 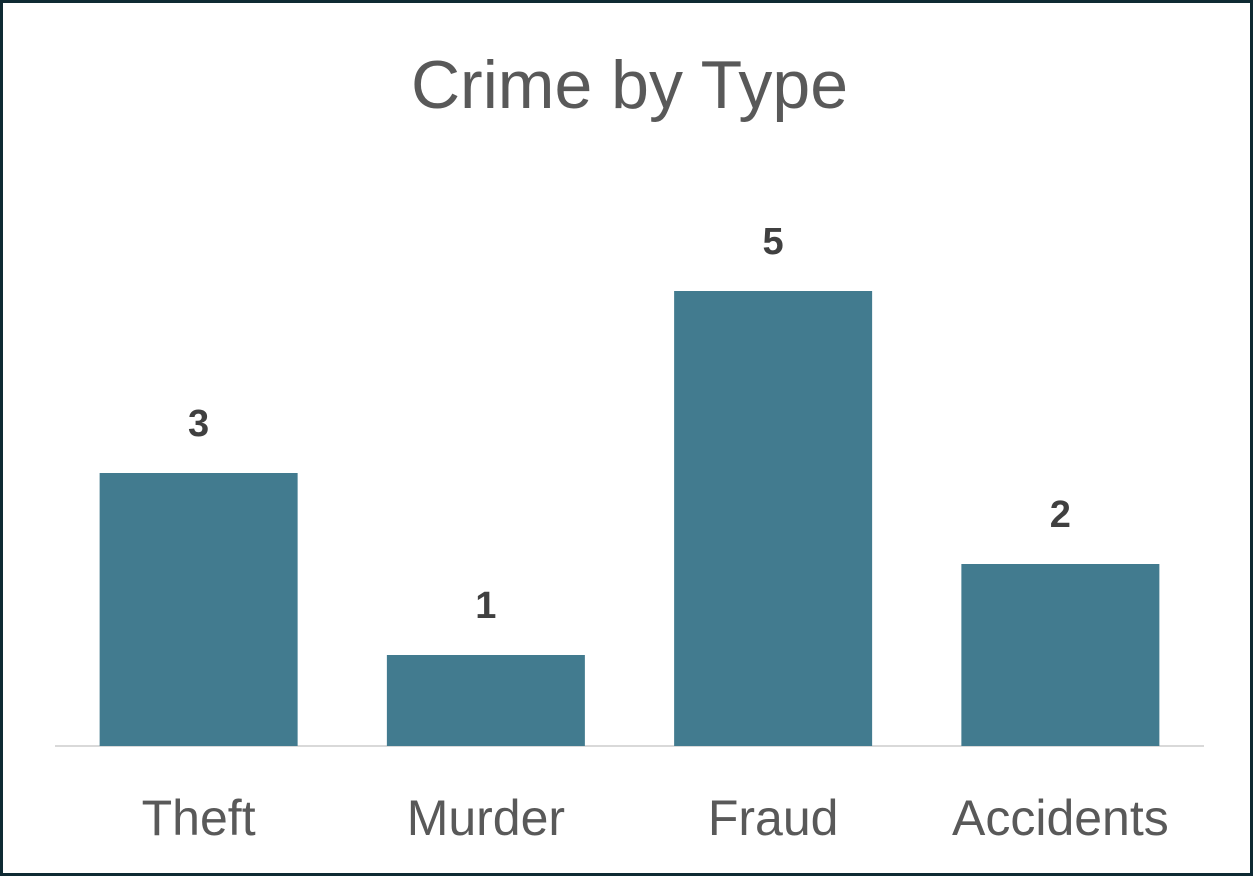 I want to click on bar-theft, so click(x=198, y=609).